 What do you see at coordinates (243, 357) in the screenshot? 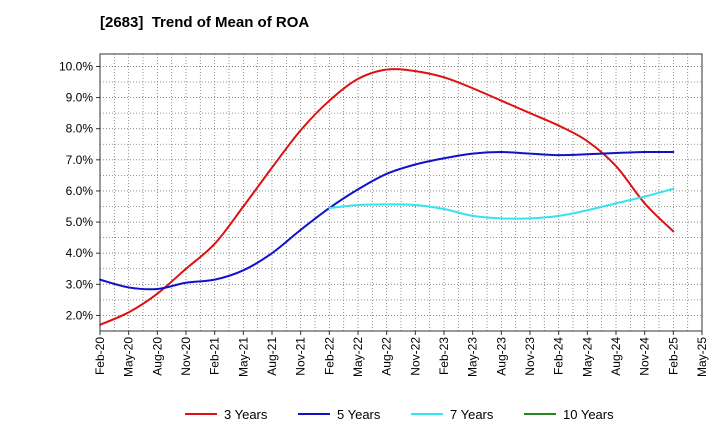
I see `x-tick-label: May-21` at bounding box center [243, 357].